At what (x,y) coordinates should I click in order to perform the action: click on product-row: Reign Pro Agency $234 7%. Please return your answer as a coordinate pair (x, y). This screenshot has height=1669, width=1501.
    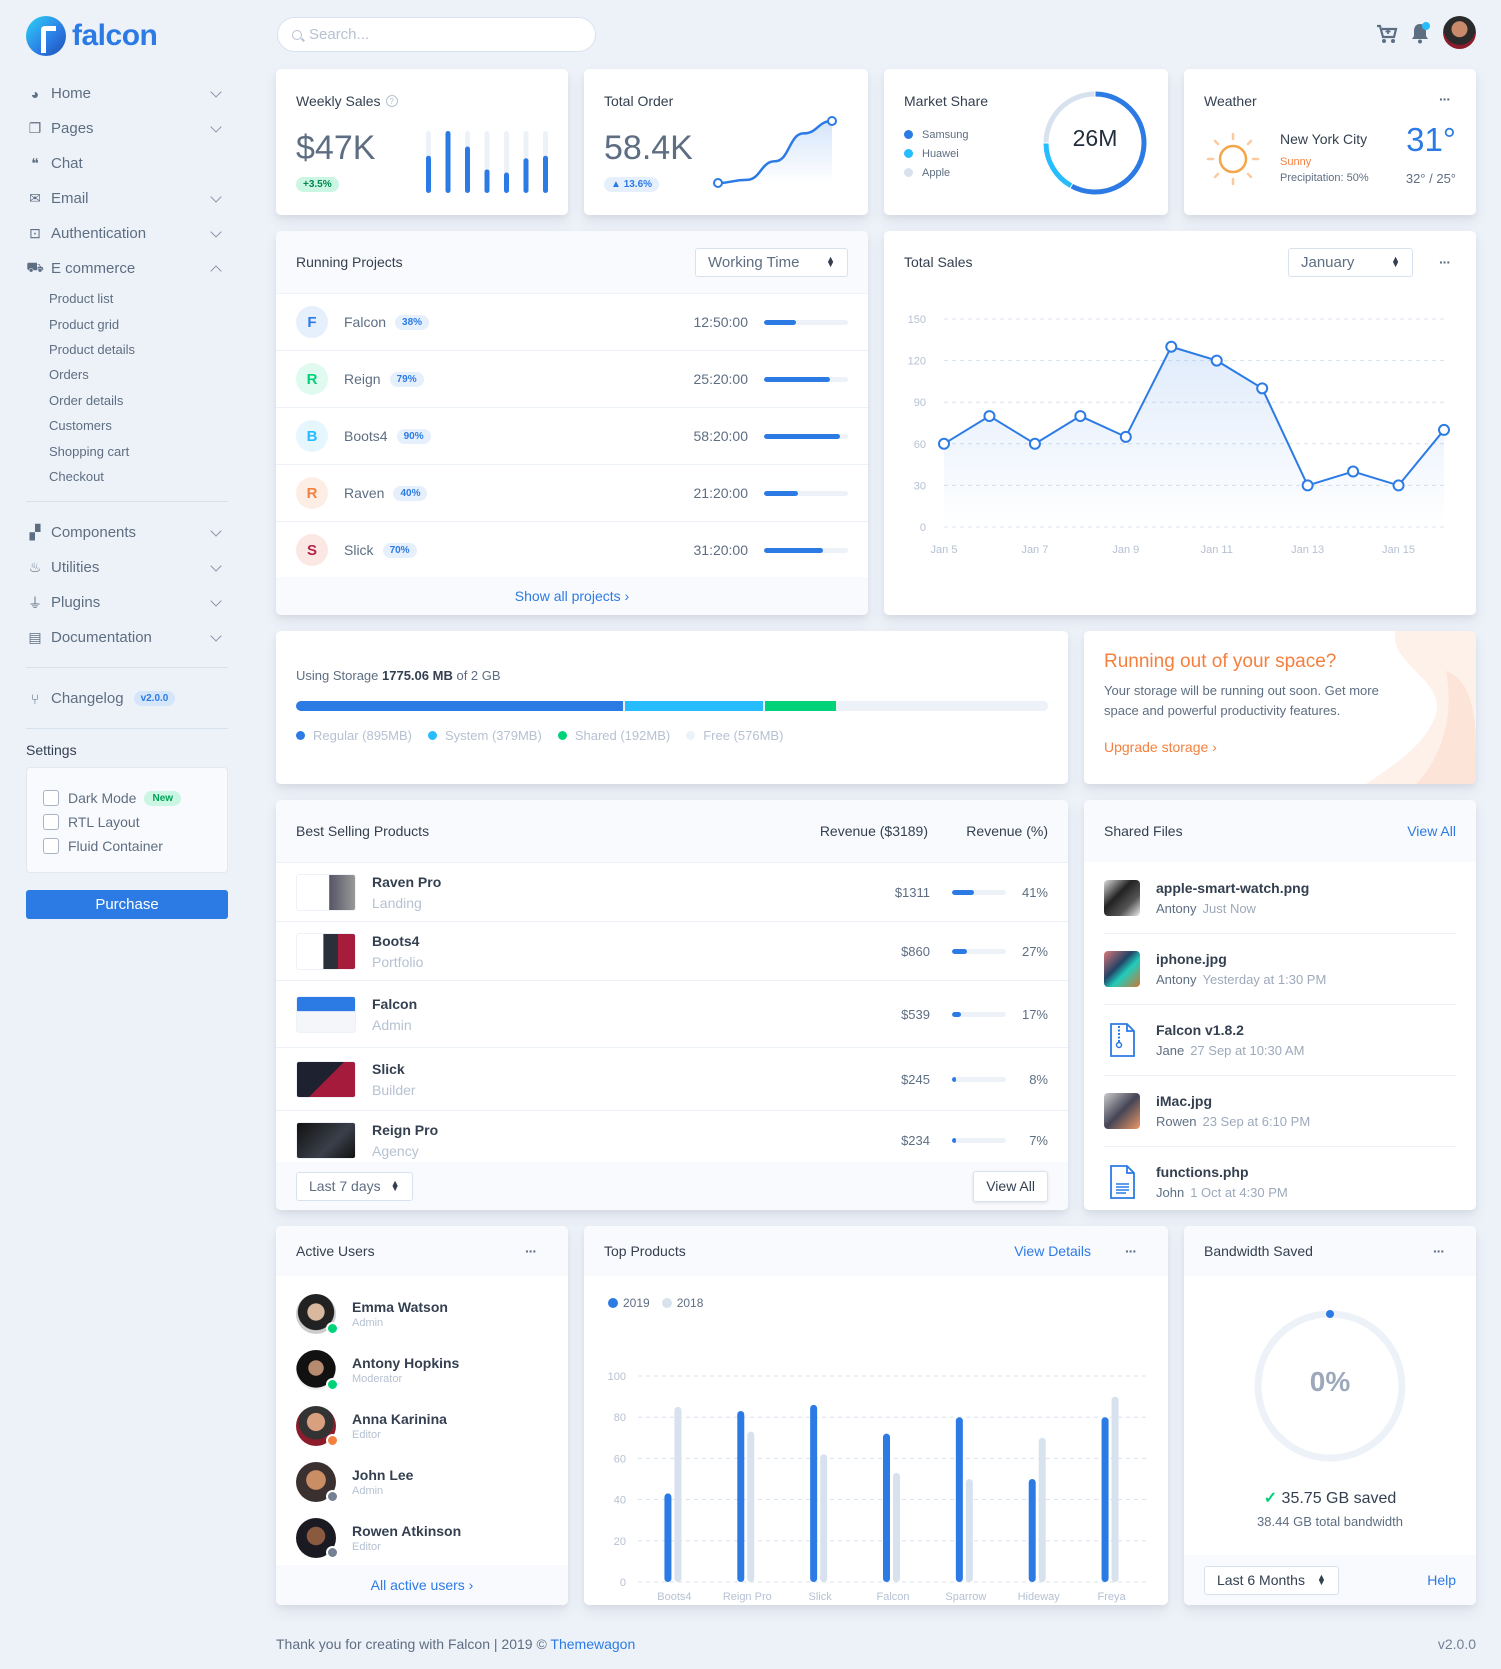
    Looking at the image, I should click on (672, 1139).